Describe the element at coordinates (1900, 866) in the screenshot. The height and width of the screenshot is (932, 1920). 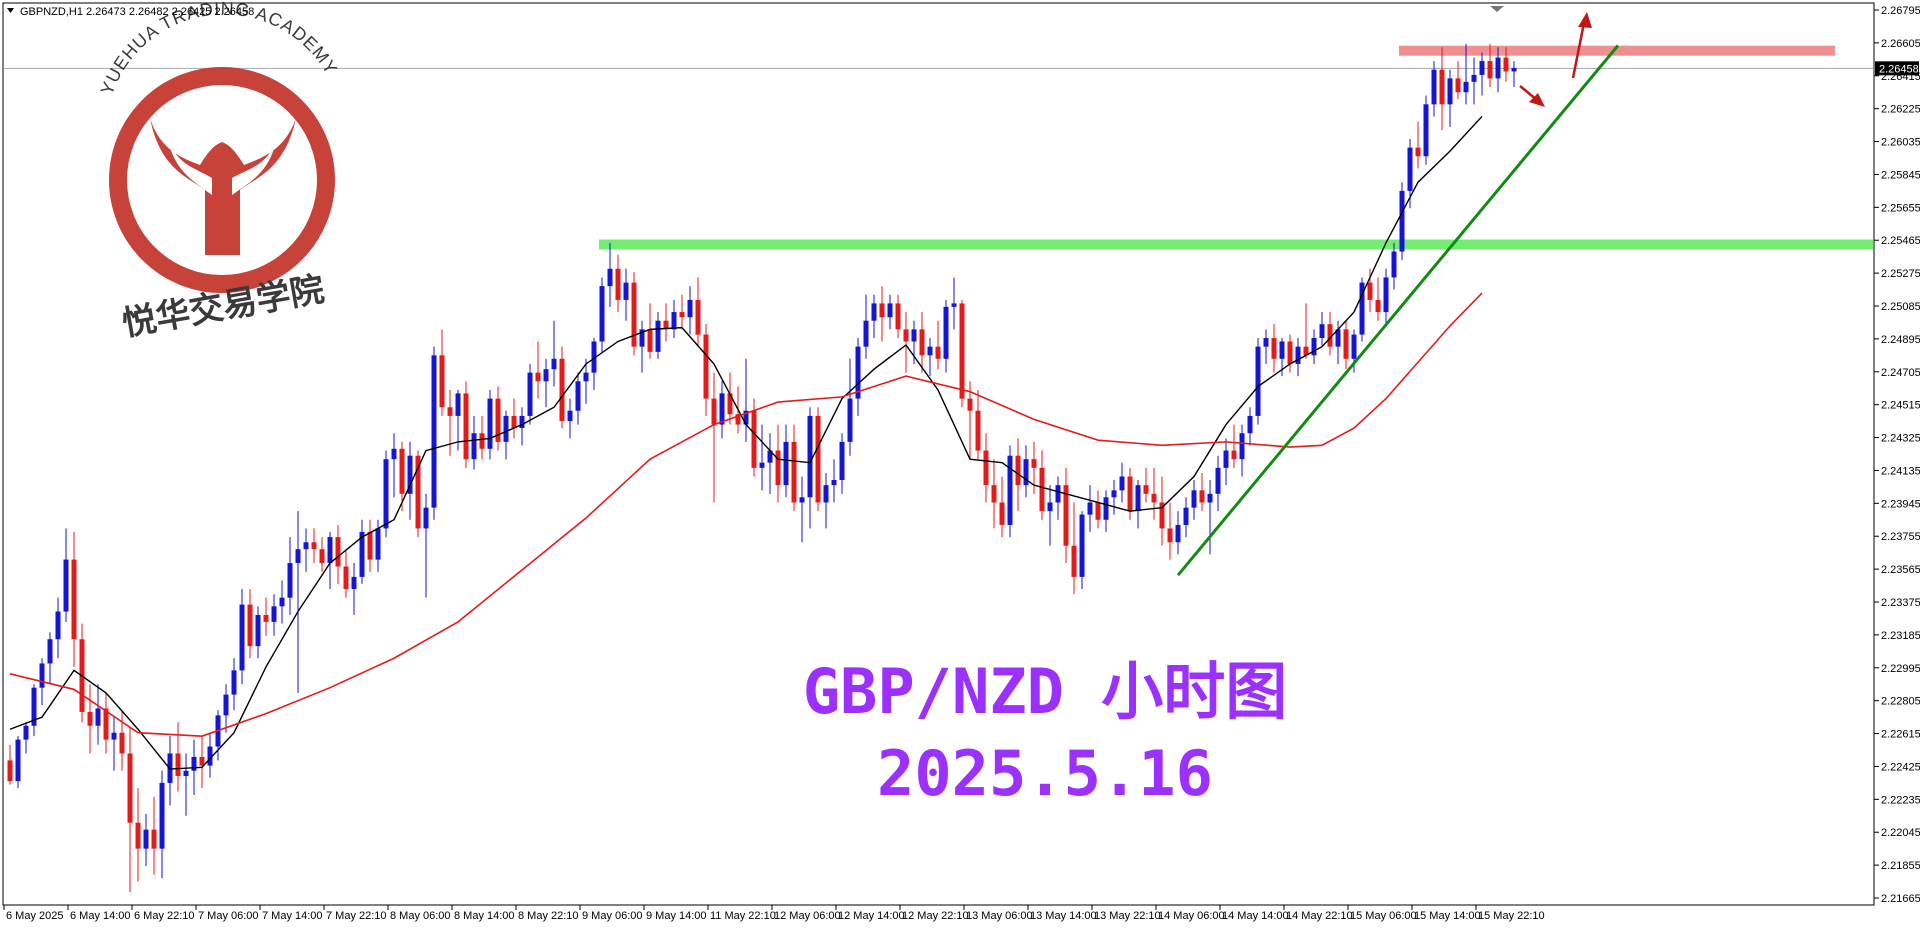
I see `price-tick-label: 2.21855` at that location.